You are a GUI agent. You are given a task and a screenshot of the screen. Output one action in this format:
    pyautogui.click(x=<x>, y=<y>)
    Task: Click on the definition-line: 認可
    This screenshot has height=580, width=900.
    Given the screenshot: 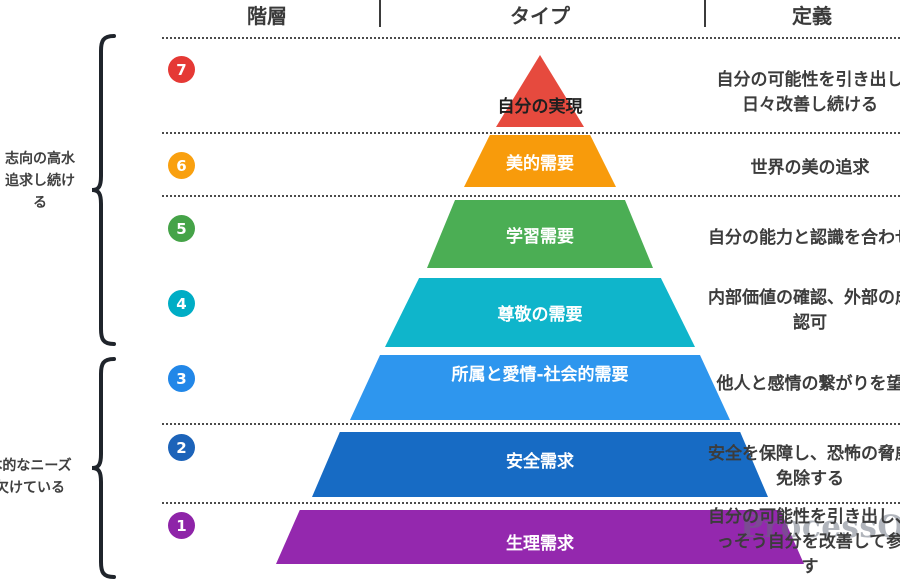 What is the action you would take?
    pyautogui.click(x=810, y=323)
    